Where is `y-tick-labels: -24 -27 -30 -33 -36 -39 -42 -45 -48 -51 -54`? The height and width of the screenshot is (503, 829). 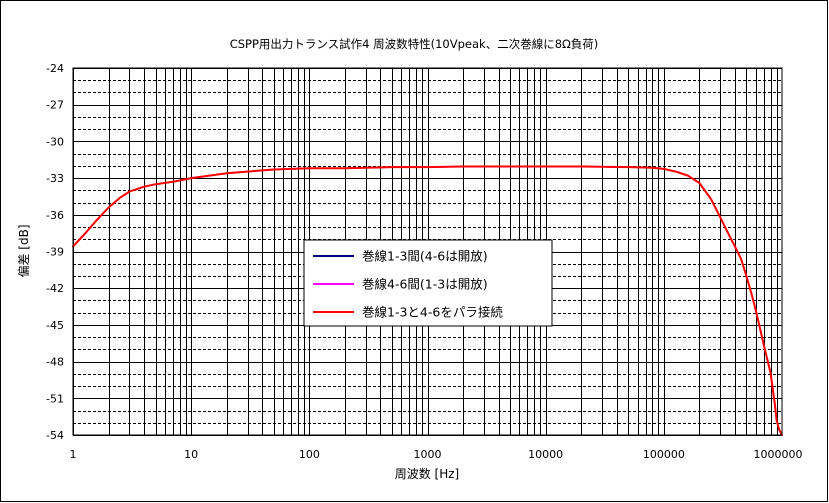 y-tick-labels: -24 -27 -30 -33 -36 -39 -42 -45 -48 -51 -54 is located at coordinates (55, 252).